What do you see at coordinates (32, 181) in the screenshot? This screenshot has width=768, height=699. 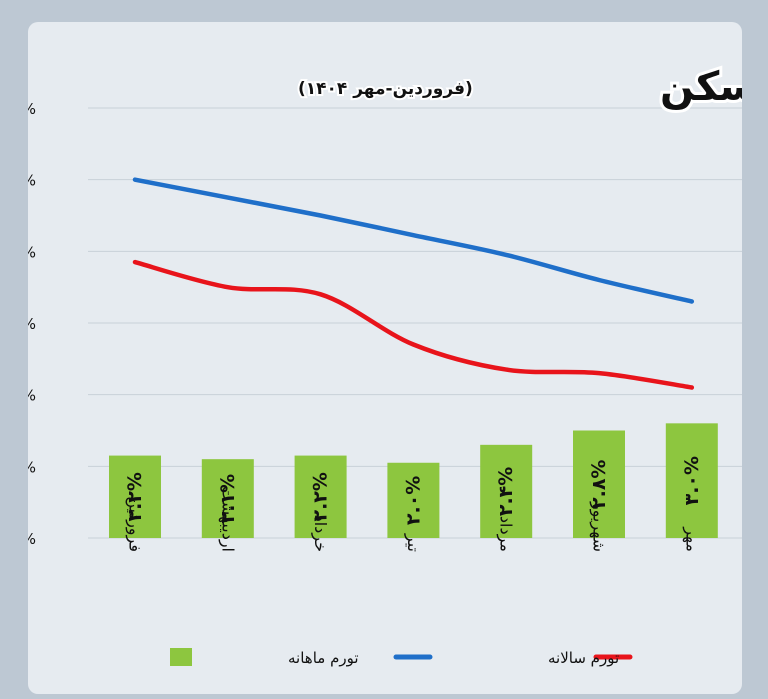 I see `y-tick-label: ۴۰%` at bounding box center [32, 181].